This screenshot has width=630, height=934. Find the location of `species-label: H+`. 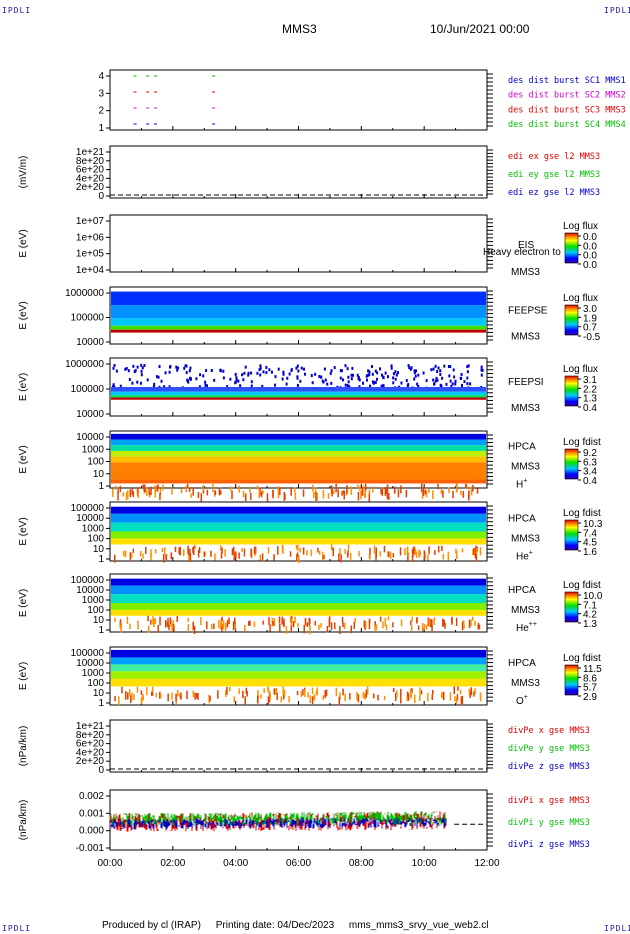

species-label: H+ is located at coordinates (521, 484).